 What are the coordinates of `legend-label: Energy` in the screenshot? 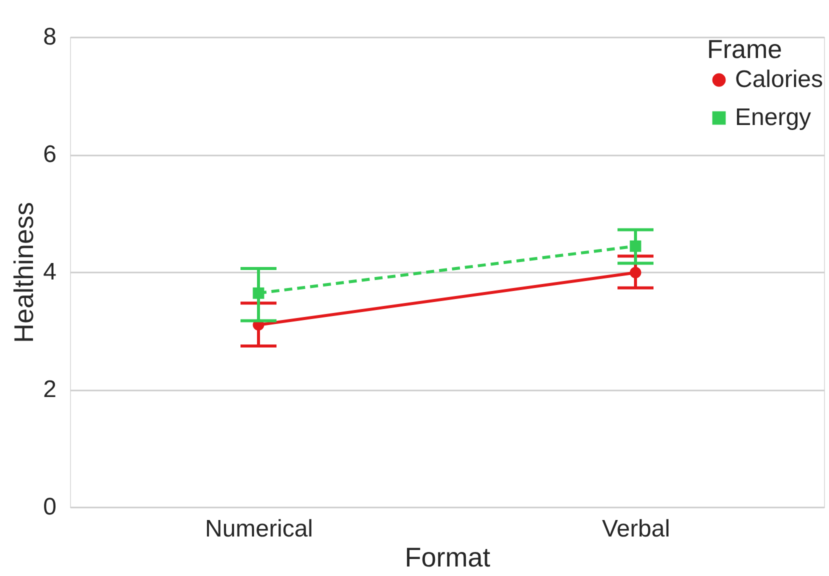 It's located at (773, 117).